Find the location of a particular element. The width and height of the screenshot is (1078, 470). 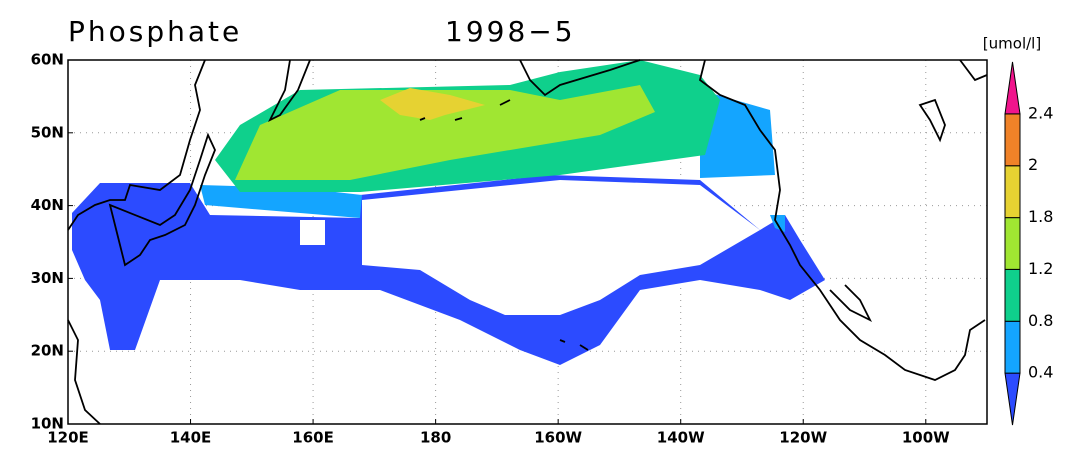

y-tick-label: 30N is located at coordinates (47, 278).